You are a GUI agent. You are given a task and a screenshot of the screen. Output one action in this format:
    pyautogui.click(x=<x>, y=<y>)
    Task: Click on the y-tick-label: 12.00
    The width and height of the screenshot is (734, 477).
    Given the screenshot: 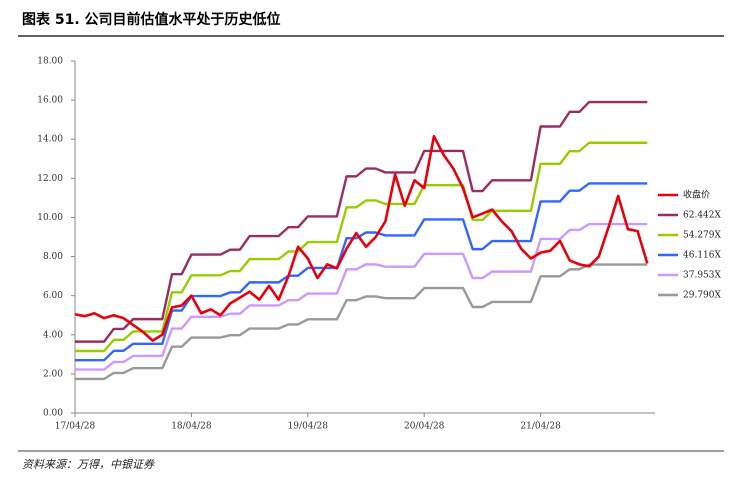 What is the action you would take?
    pyautogui.click(x=50, y=179)
    